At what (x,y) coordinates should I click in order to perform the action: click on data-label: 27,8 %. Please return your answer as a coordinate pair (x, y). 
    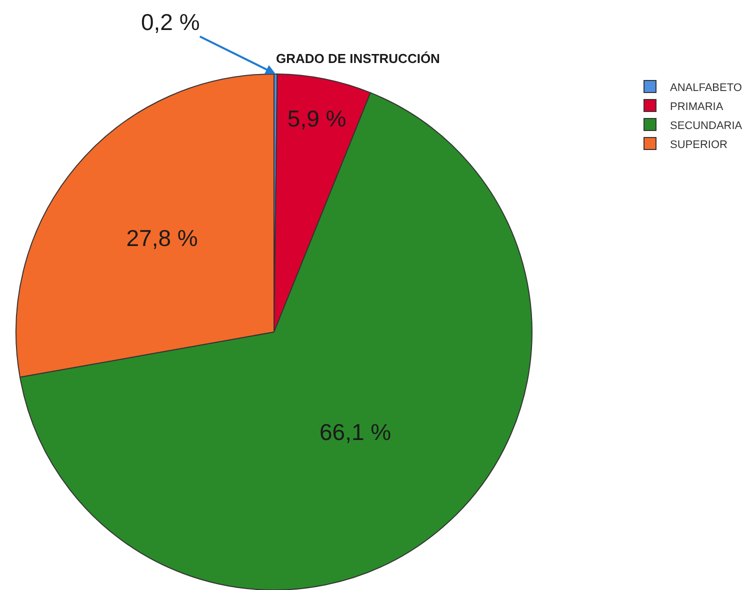
    Looking at the image, I should click on (162, 238).